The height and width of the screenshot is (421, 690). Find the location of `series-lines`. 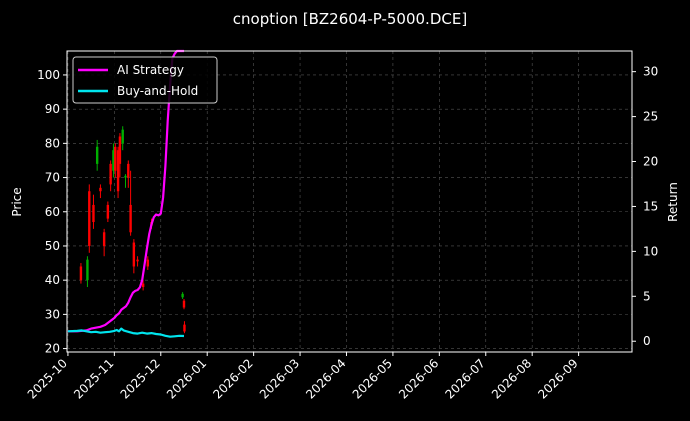

series-lines is located at coordinates (126, 193).